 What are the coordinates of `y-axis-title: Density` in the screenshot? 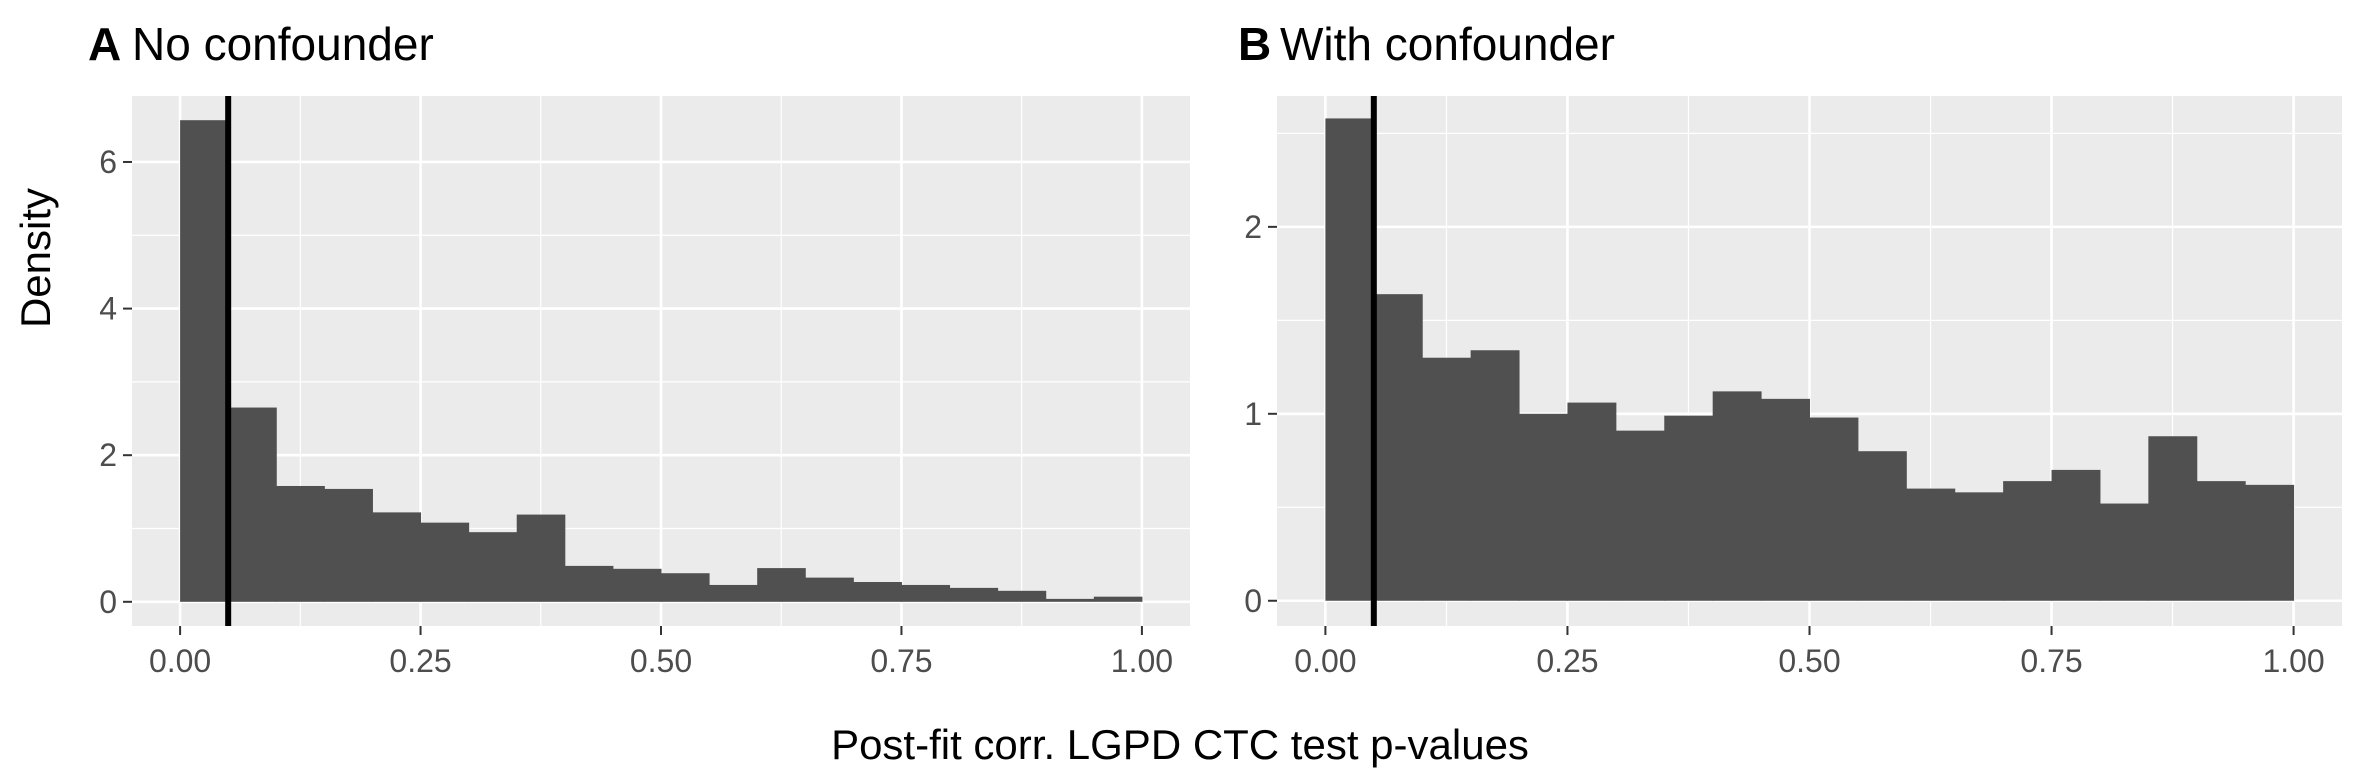 It's located at (35, 258).